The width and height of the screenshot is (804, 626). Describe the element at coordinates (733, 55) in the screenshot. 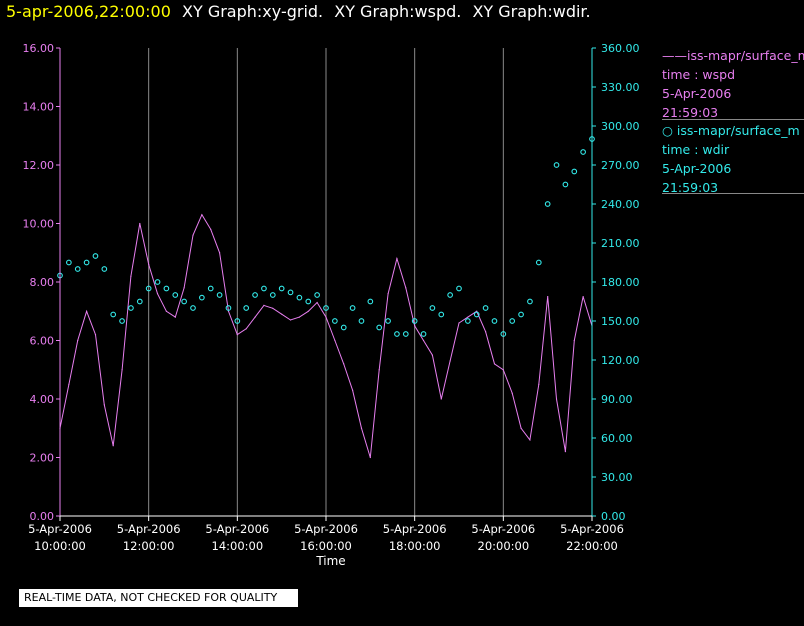

I see `legend-wspd-line: ——iss-mapr/surface_m` at that location.